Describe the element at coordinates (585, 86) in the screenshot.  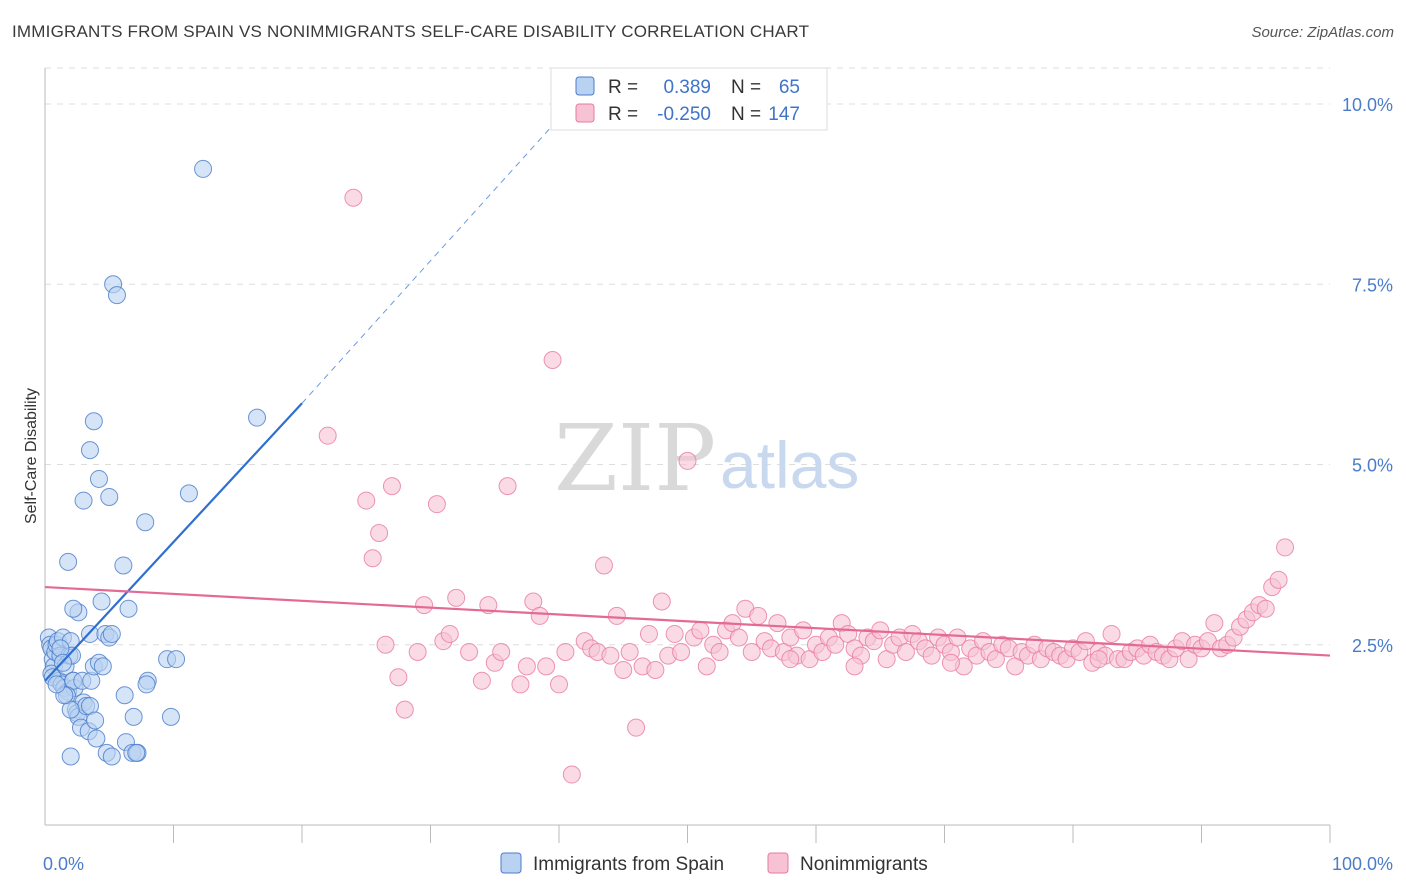
I see `legend-swatch-blue` at that location.